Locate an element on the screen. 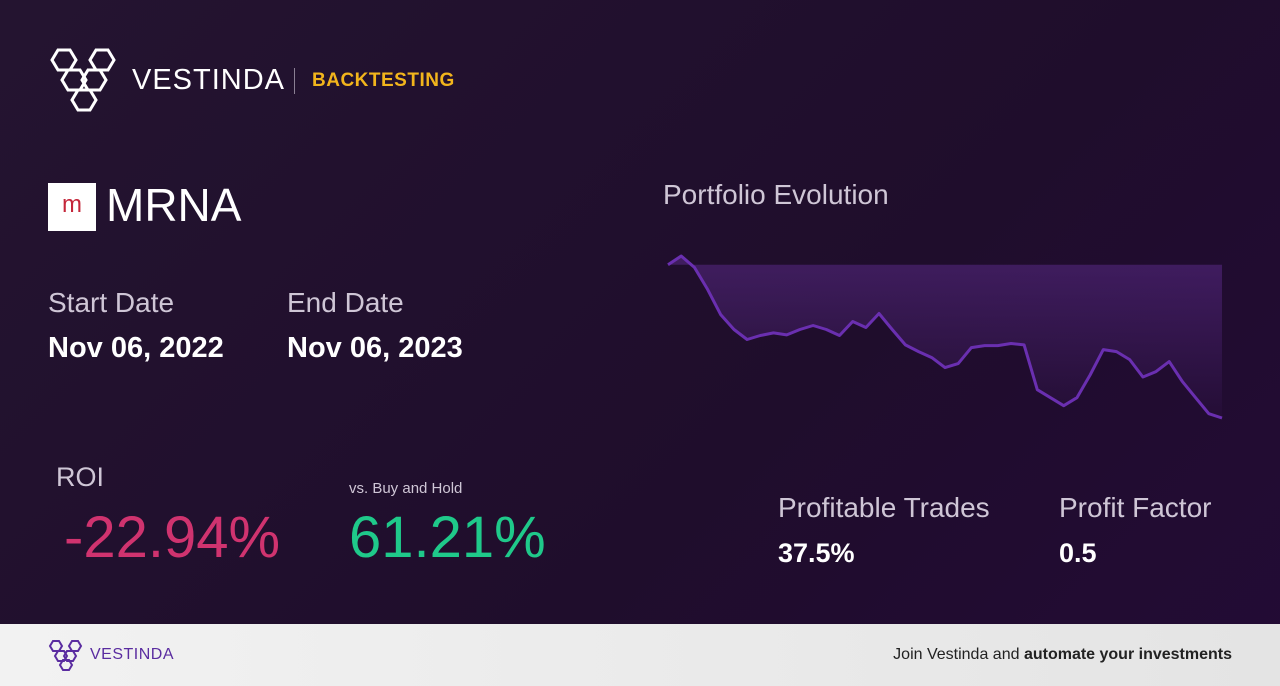 The height and width of the screenshot is (686, 1280). start-date: Nov 06, 2022 is located at coordinates (136, 348).